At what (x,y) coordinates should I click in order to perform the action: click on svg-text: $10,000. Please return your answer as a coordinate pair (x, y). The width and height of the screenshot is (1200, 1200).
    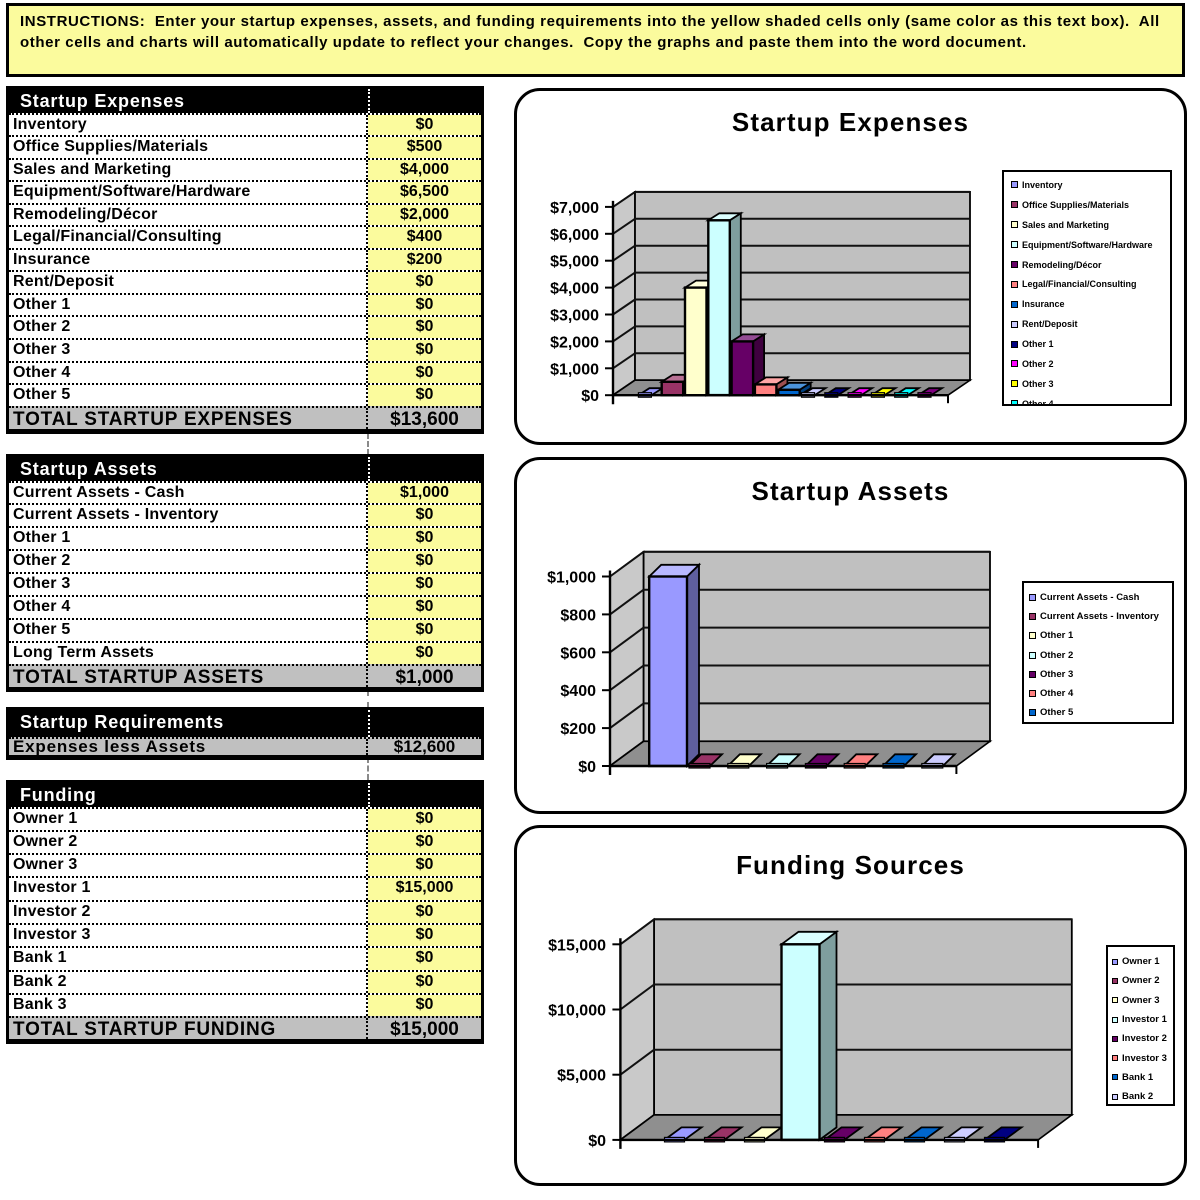
    Looking at the image, I should click on (577, 1011).